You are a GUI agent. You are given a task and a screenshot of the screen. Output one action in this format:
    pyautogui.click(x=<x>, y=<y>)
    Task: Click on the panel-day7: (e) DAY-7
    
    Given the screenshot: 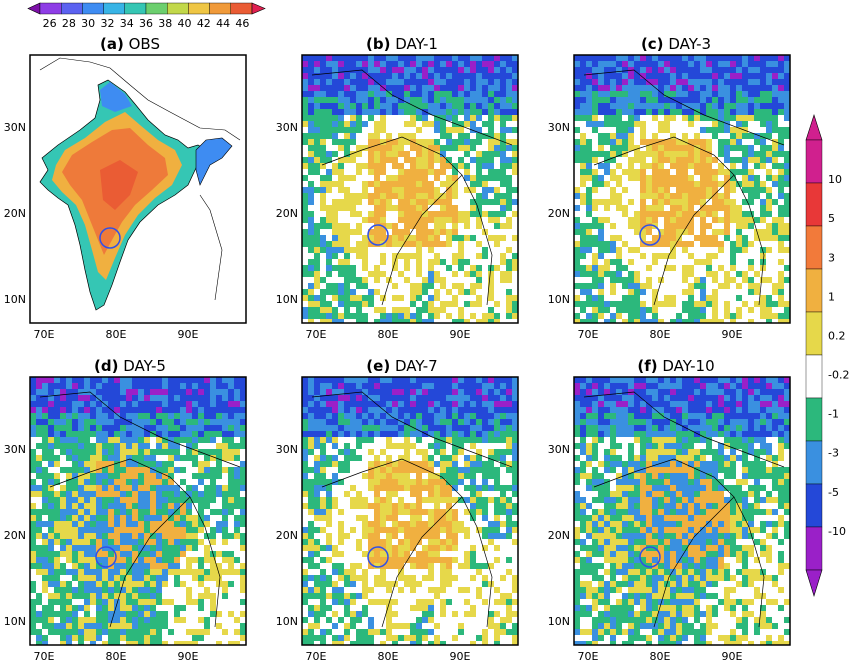 What is the action you would take?
    pyautogui.click(x=410, y=501)
    